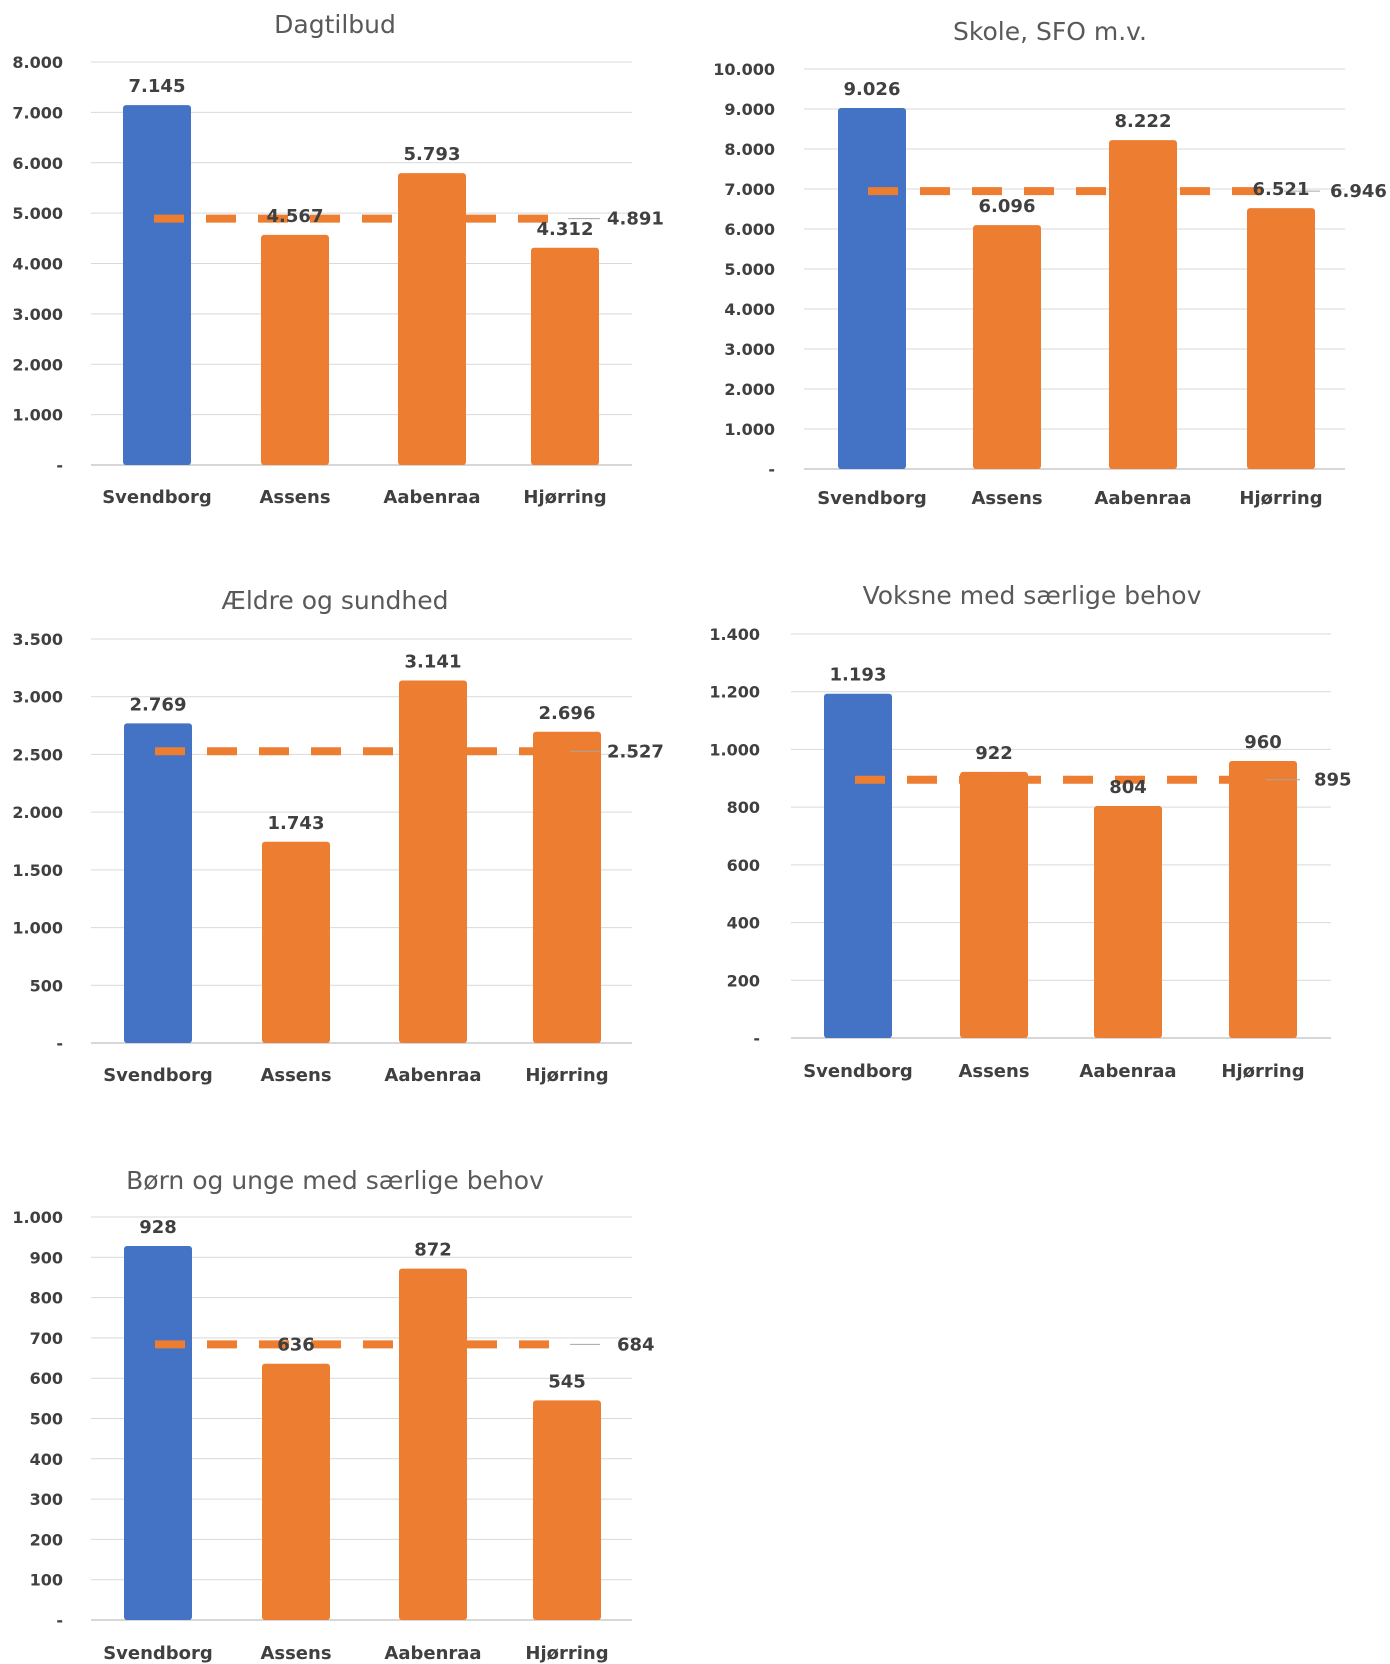  Describe the element at coordinates (335, 24) in the screenshot. I see `chart-title: Dagtilbud` at that location.